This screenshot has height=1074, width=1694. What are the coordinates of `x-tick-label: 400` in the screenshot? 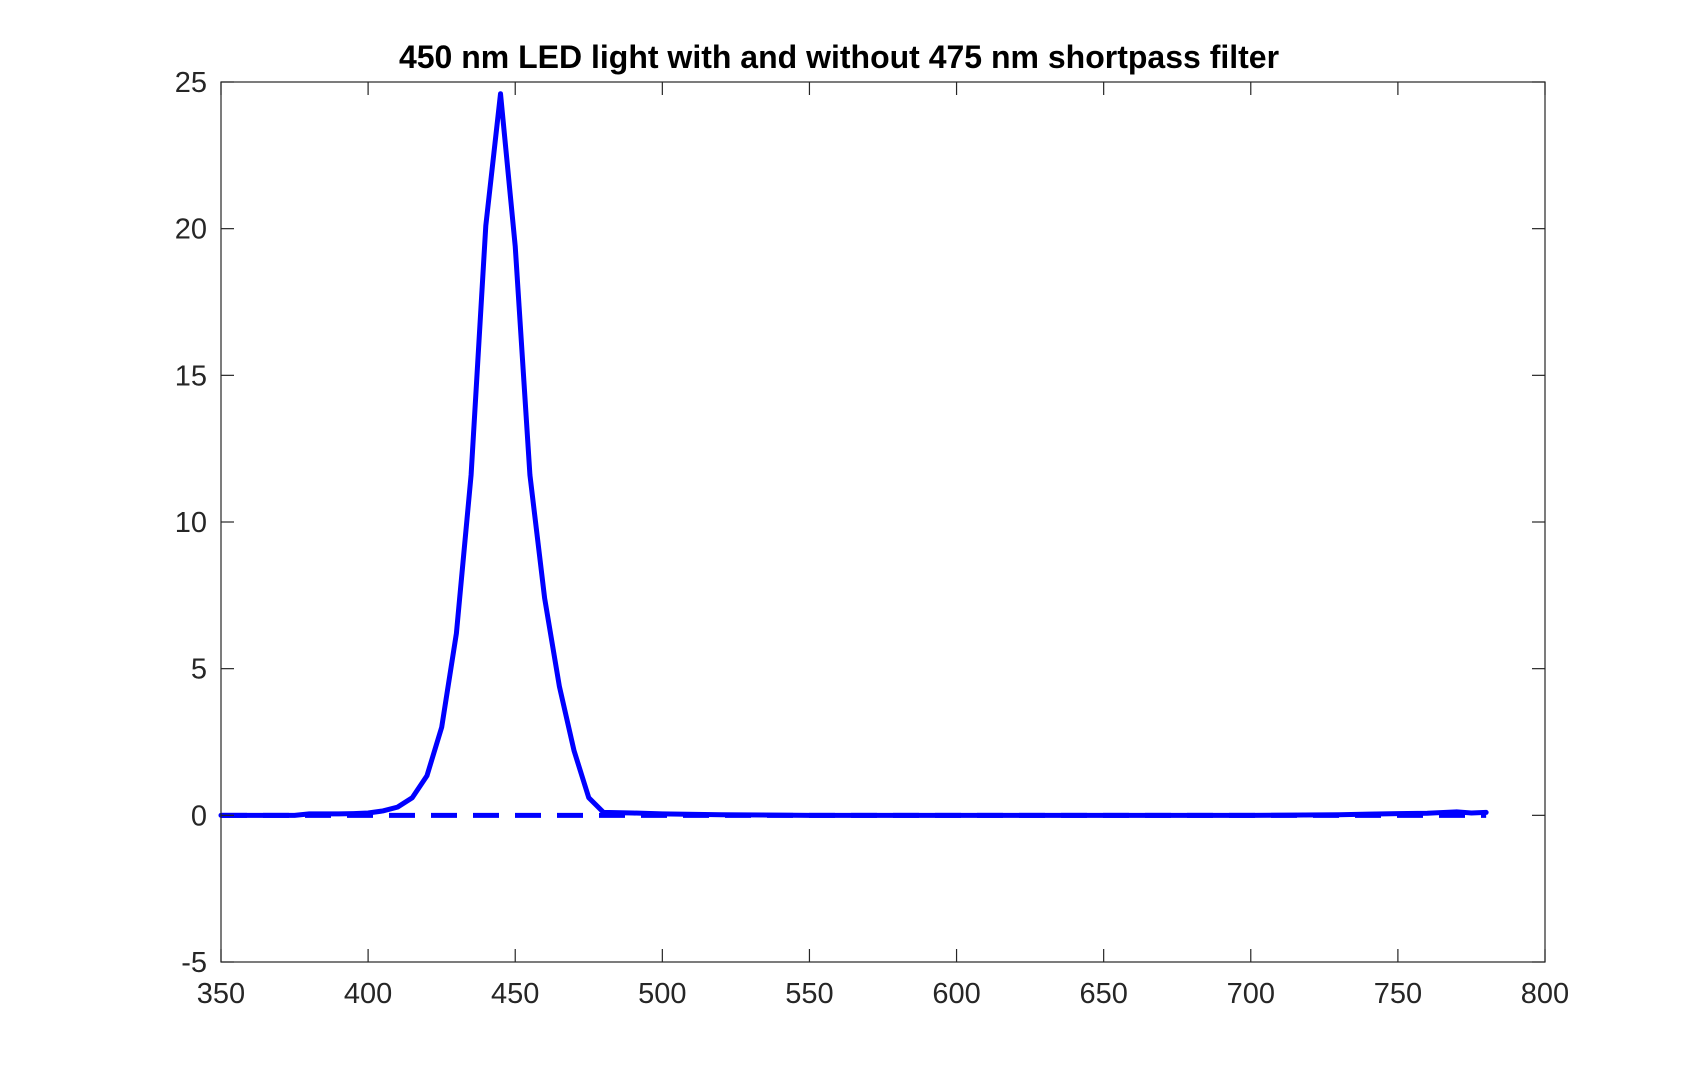 It's located at (368, 994).